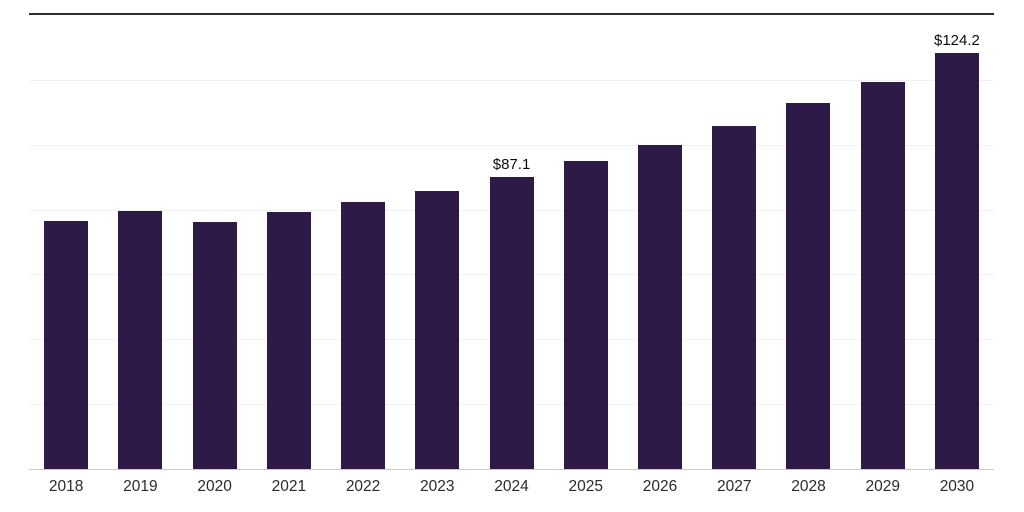 The width and height of the screenshot is (1024, 512). What do you see at coordinates (808, 286) in the screenshot?
I see `bar-2028` at bounding box center [808, 286].